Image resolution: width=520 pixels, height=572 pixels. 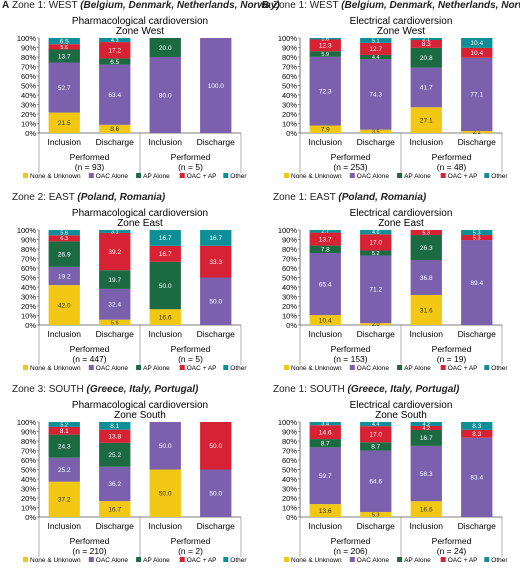 What do you see at coordinates (350, 551) in the screenshot?
I see `group-n-label: (n = 206)` at bounding box center [350, 551].